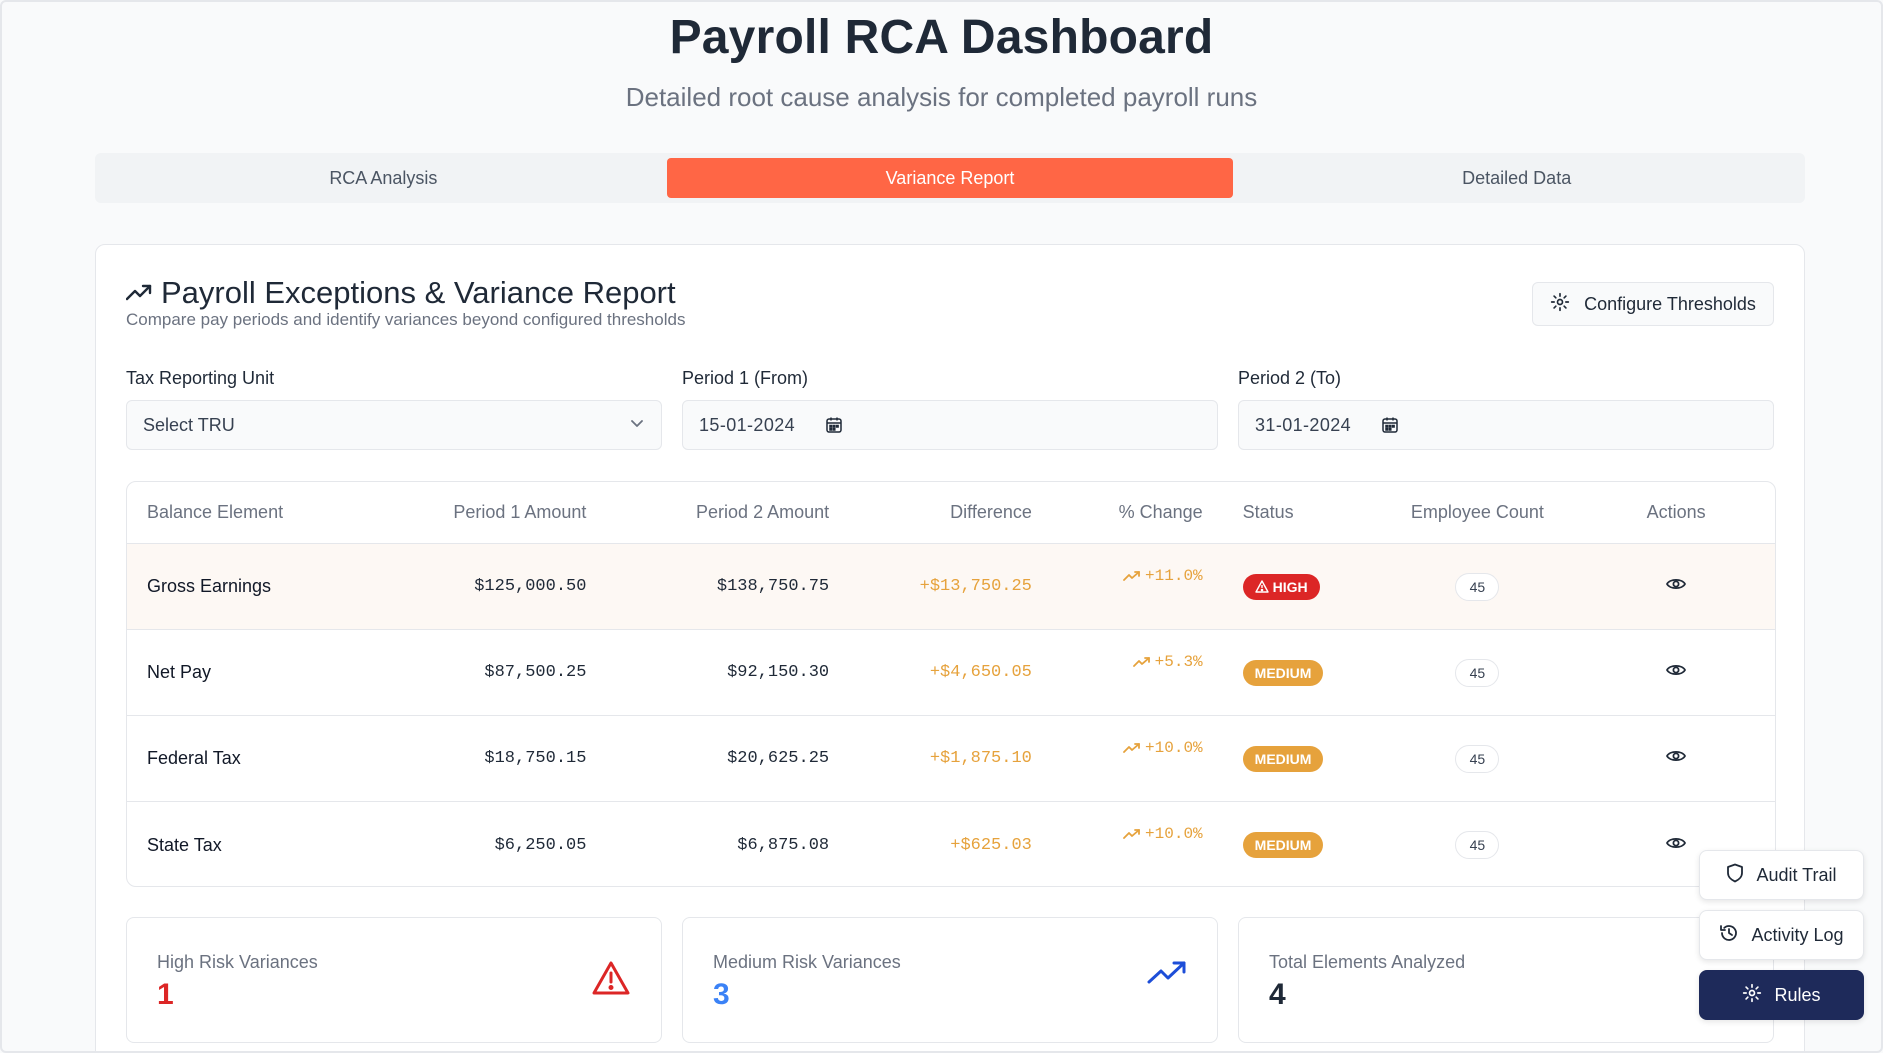  I want to click on tru-select: Select TRU, so click(394, 425).